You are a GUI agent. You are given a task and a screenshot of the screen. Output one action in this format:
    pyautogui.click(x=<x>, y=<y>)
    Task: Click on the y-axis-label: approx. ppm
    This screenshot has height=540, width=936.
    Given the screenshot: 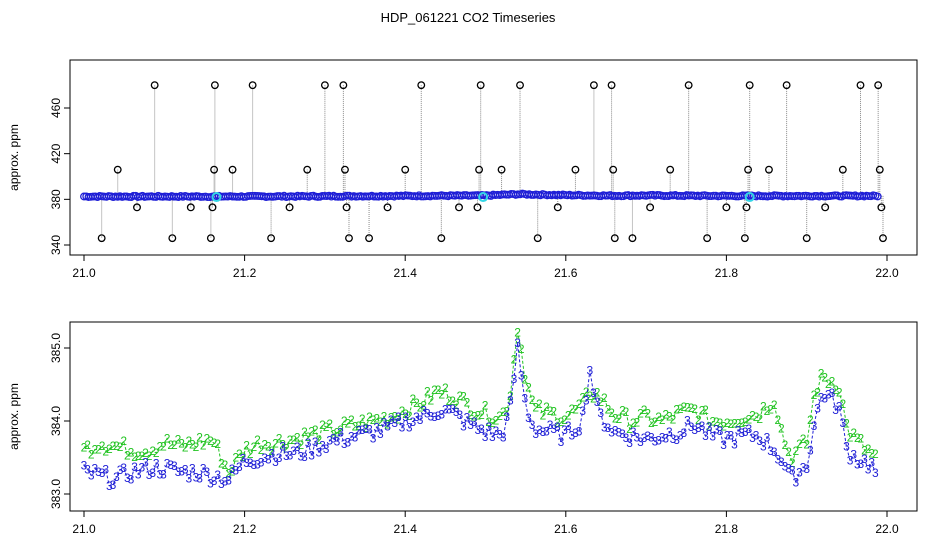 What is the action you would take?
    pyautogui.click(x=14, y=157)
    